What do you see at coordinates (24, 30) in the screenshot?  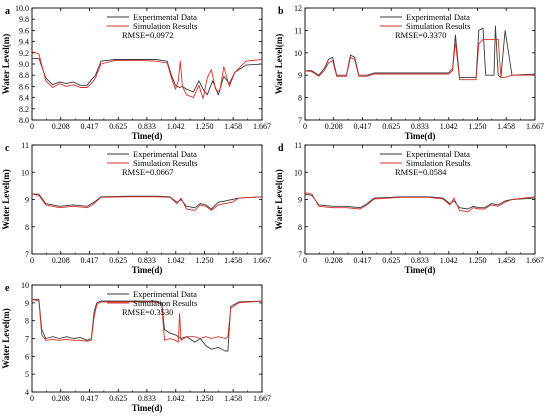 I see `y-tick-label: 9.6` at bounding box center [24, 30].